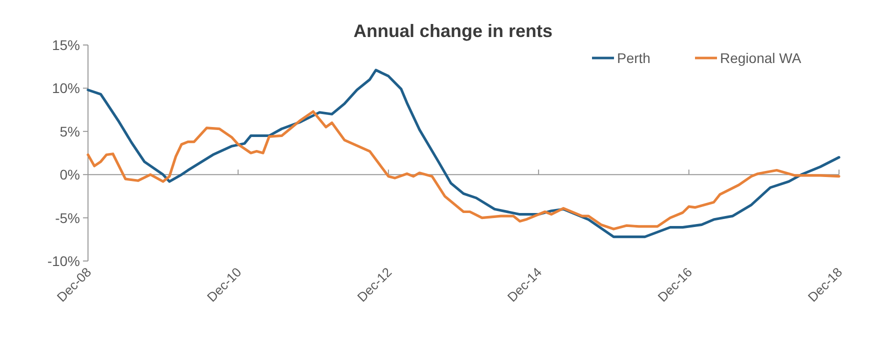 Image resolution: width=874 pixels, height=345 pixels. I want to click on y-tick-label: -10%, so click(63, 261).